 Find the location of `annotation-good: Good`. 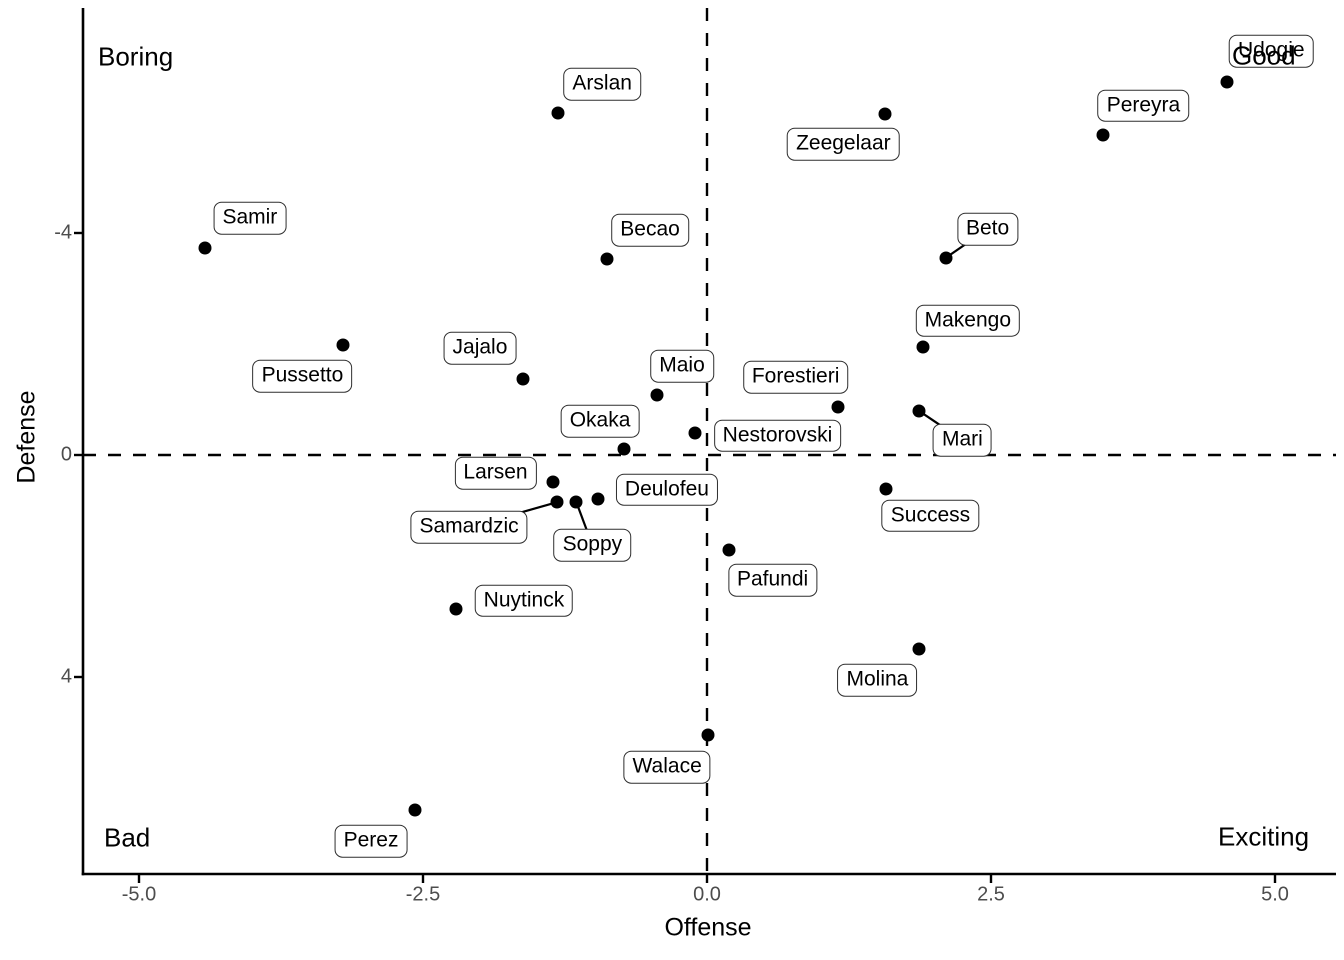

annotation-good: Good is located at coordinates (1264, 55).